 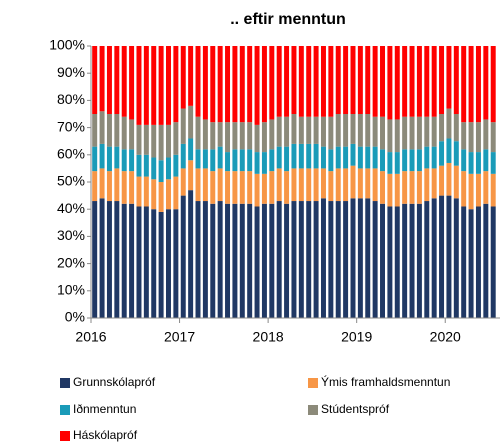 I want to click on legend-label: Stúdentspróf, so click(x=355, y=409).